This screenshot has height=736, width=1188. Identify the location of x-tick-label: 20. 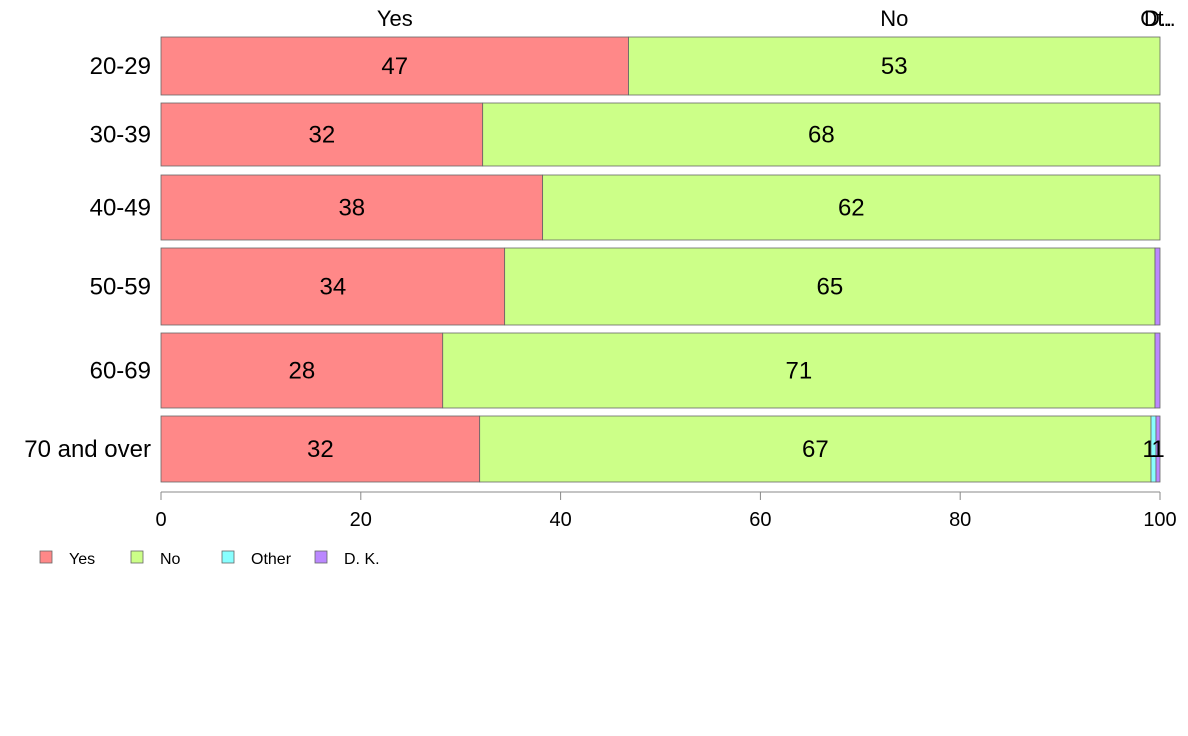
(361, 520).